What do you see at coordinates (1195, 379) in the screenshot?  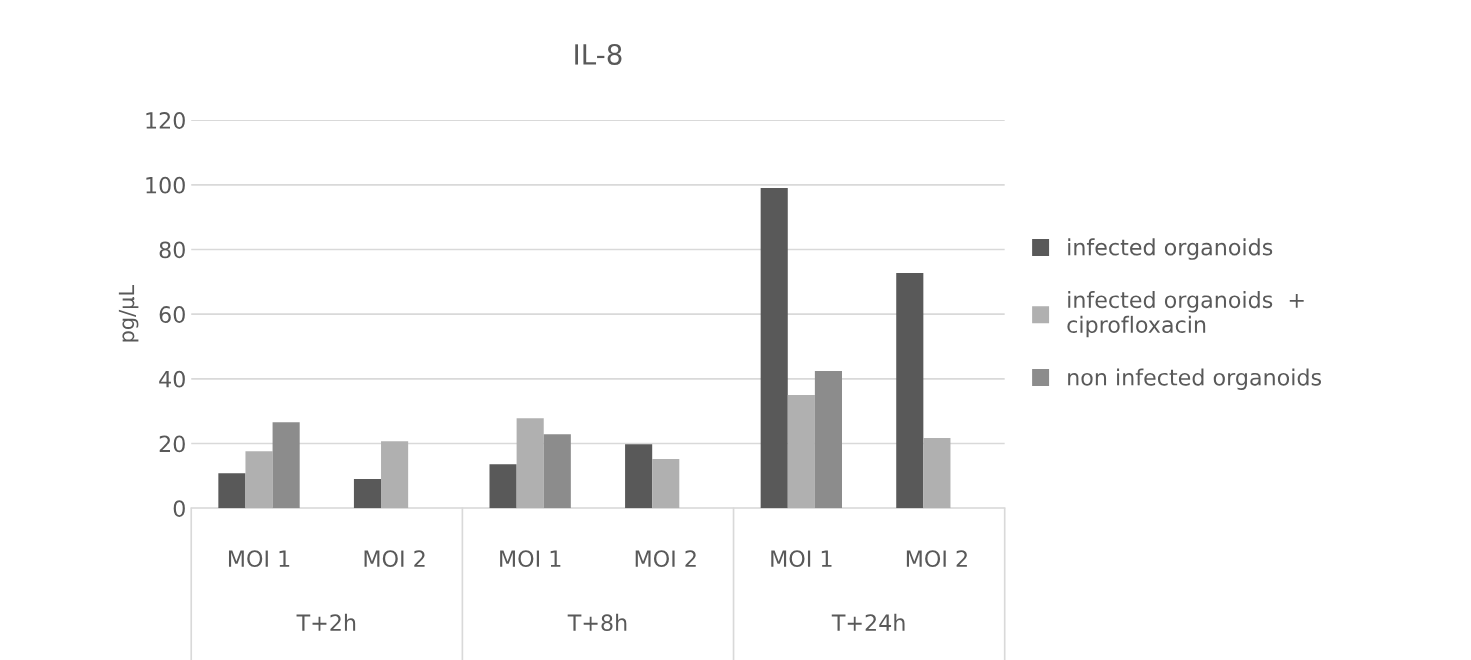 I see `legend-label: non infected organoids` at bounding box center [1195, 379].